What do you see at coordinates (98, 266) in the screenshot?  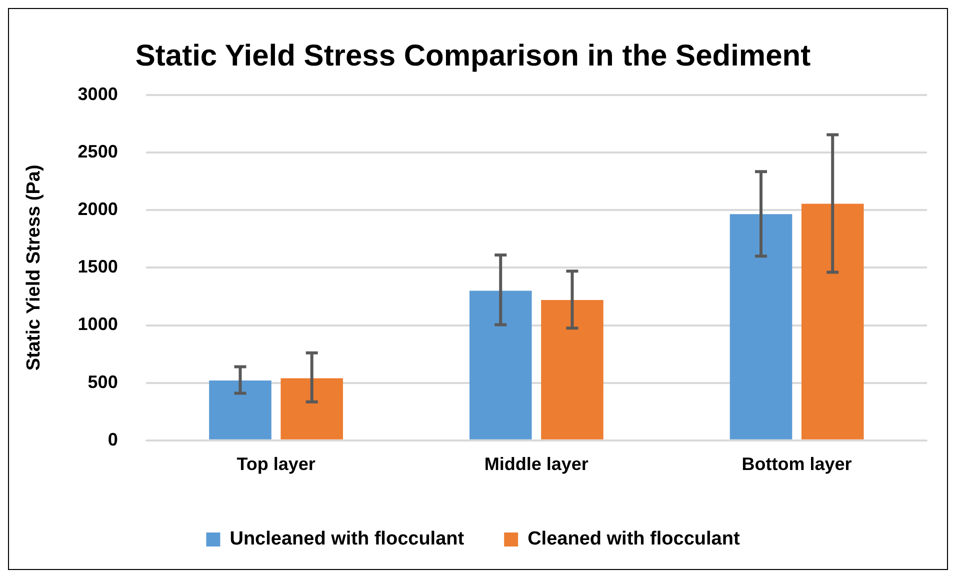 I see `y-tick-label: 1500` at bounding box center [98, 266].